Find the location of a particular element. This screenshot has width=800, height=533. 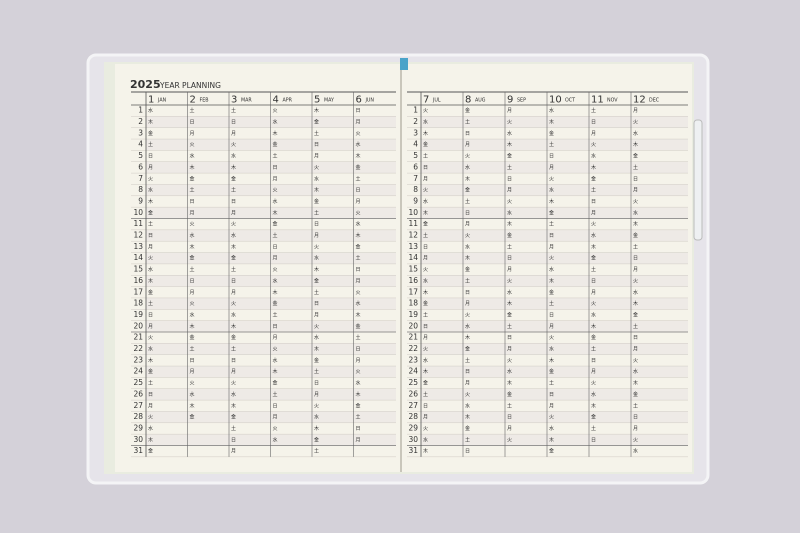

month-name: JUN is located at coordinates (370, 101).